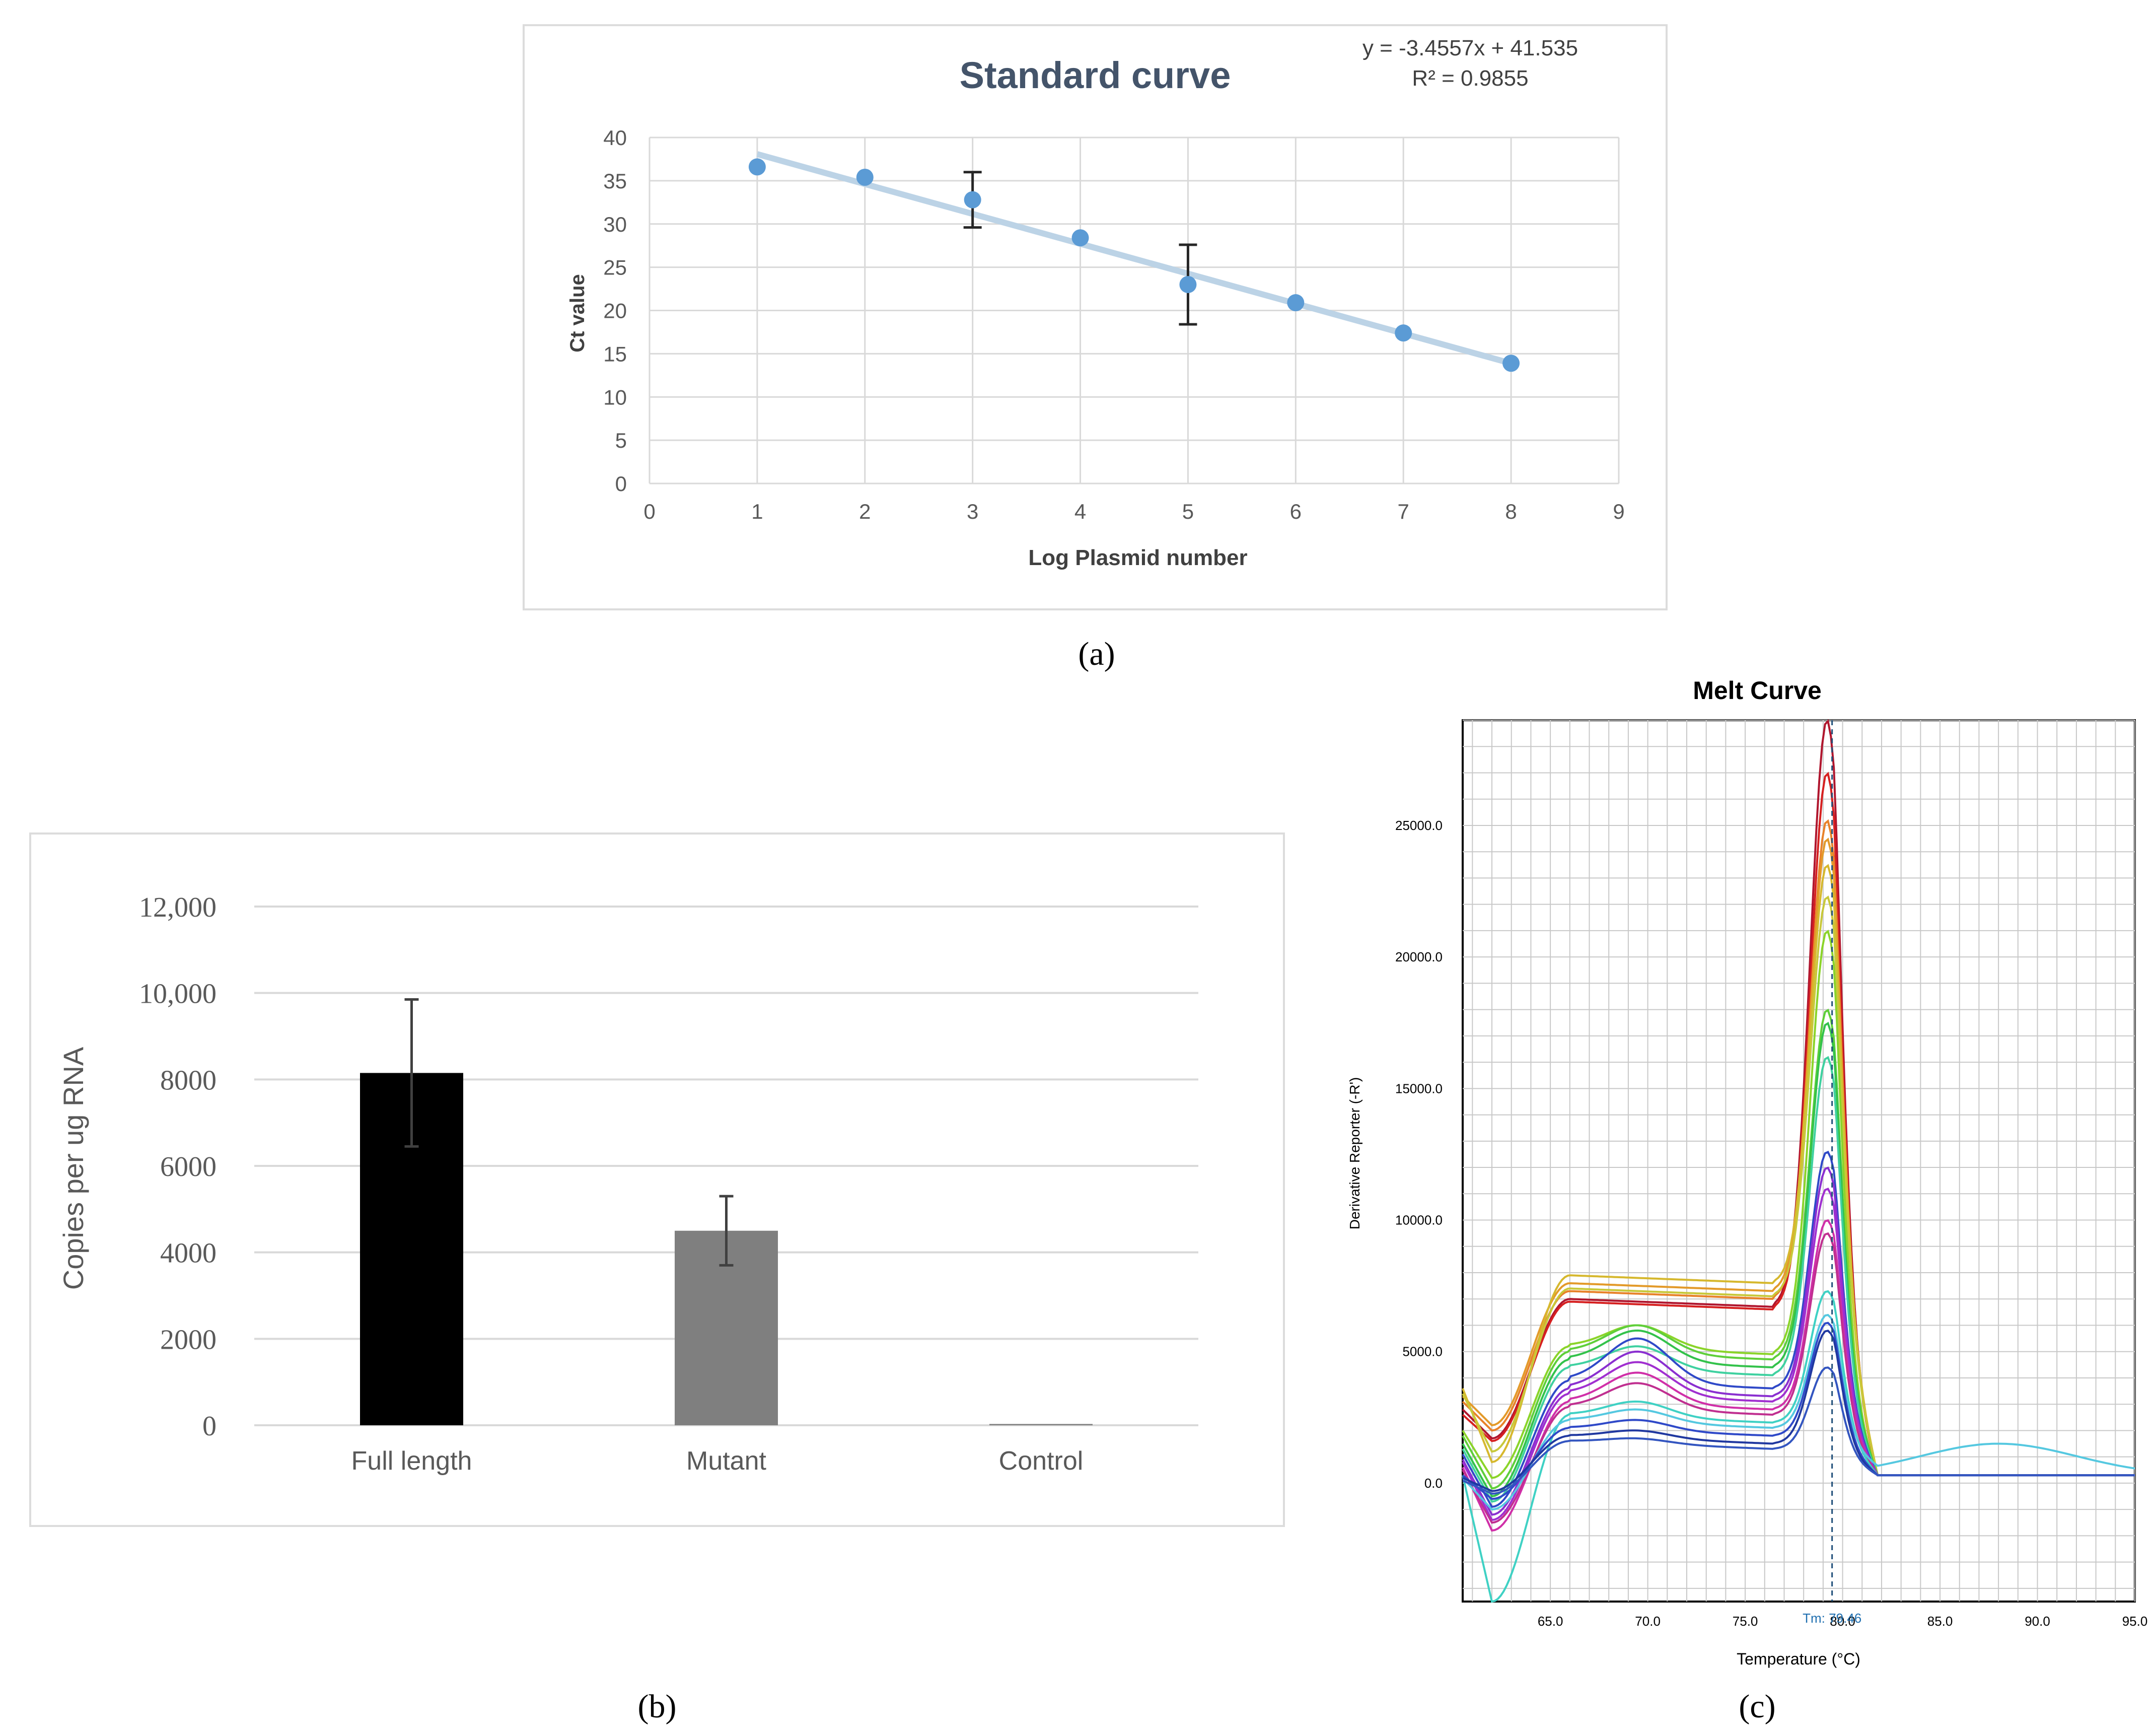 The width and height of the screenshot is (2156, 1735). Describe the element at coordinates (1470, 79) in the screenshot. I see `chart-a-r2: R² = 0.9855` at that location.